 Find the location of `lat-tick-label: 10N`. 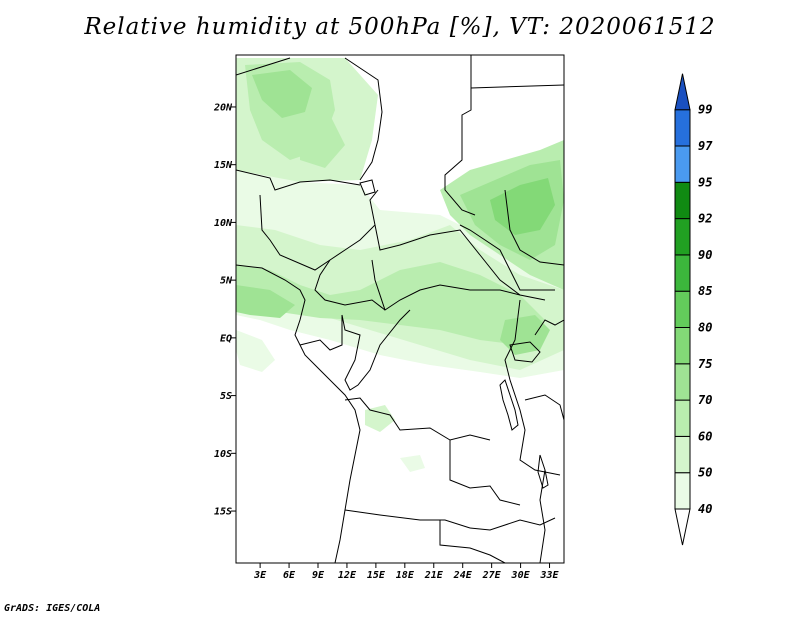

lat-tick-label: 10N is located at coordinates (223, 223).